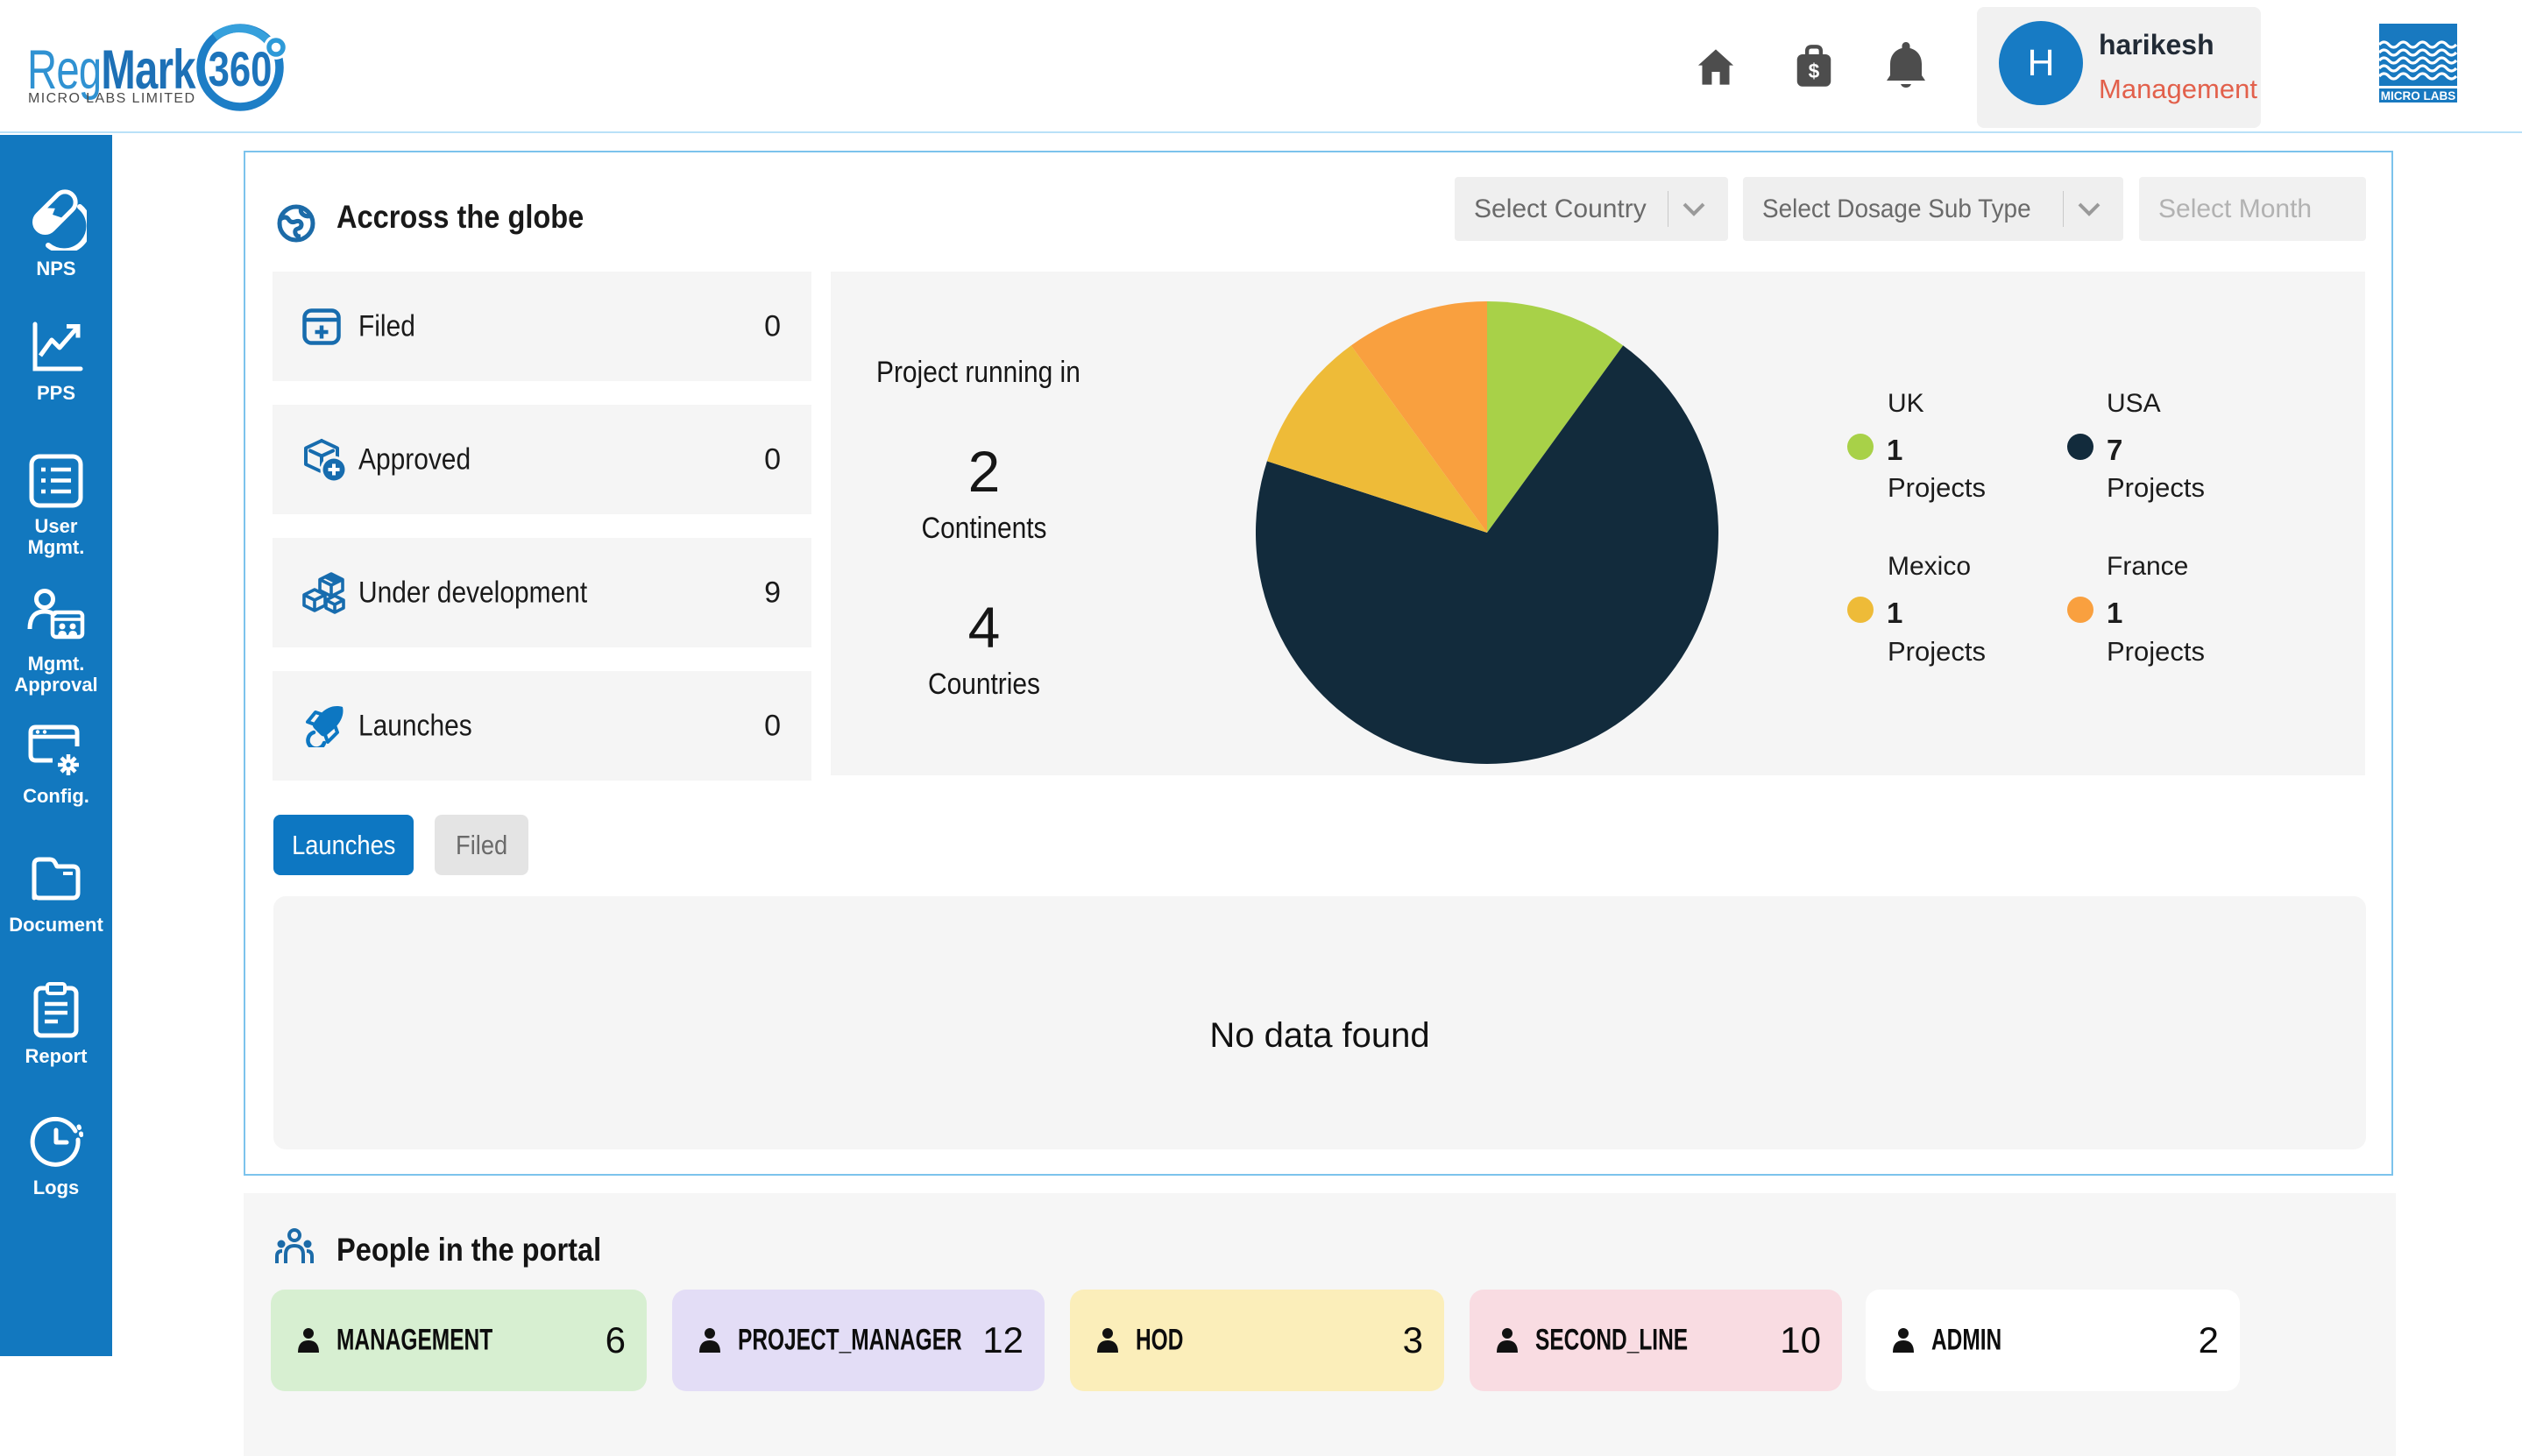  What do you see at coordinates (241, 69) in the screenshot?
I see `svg-text: 360` at bounding box center [241, 69].